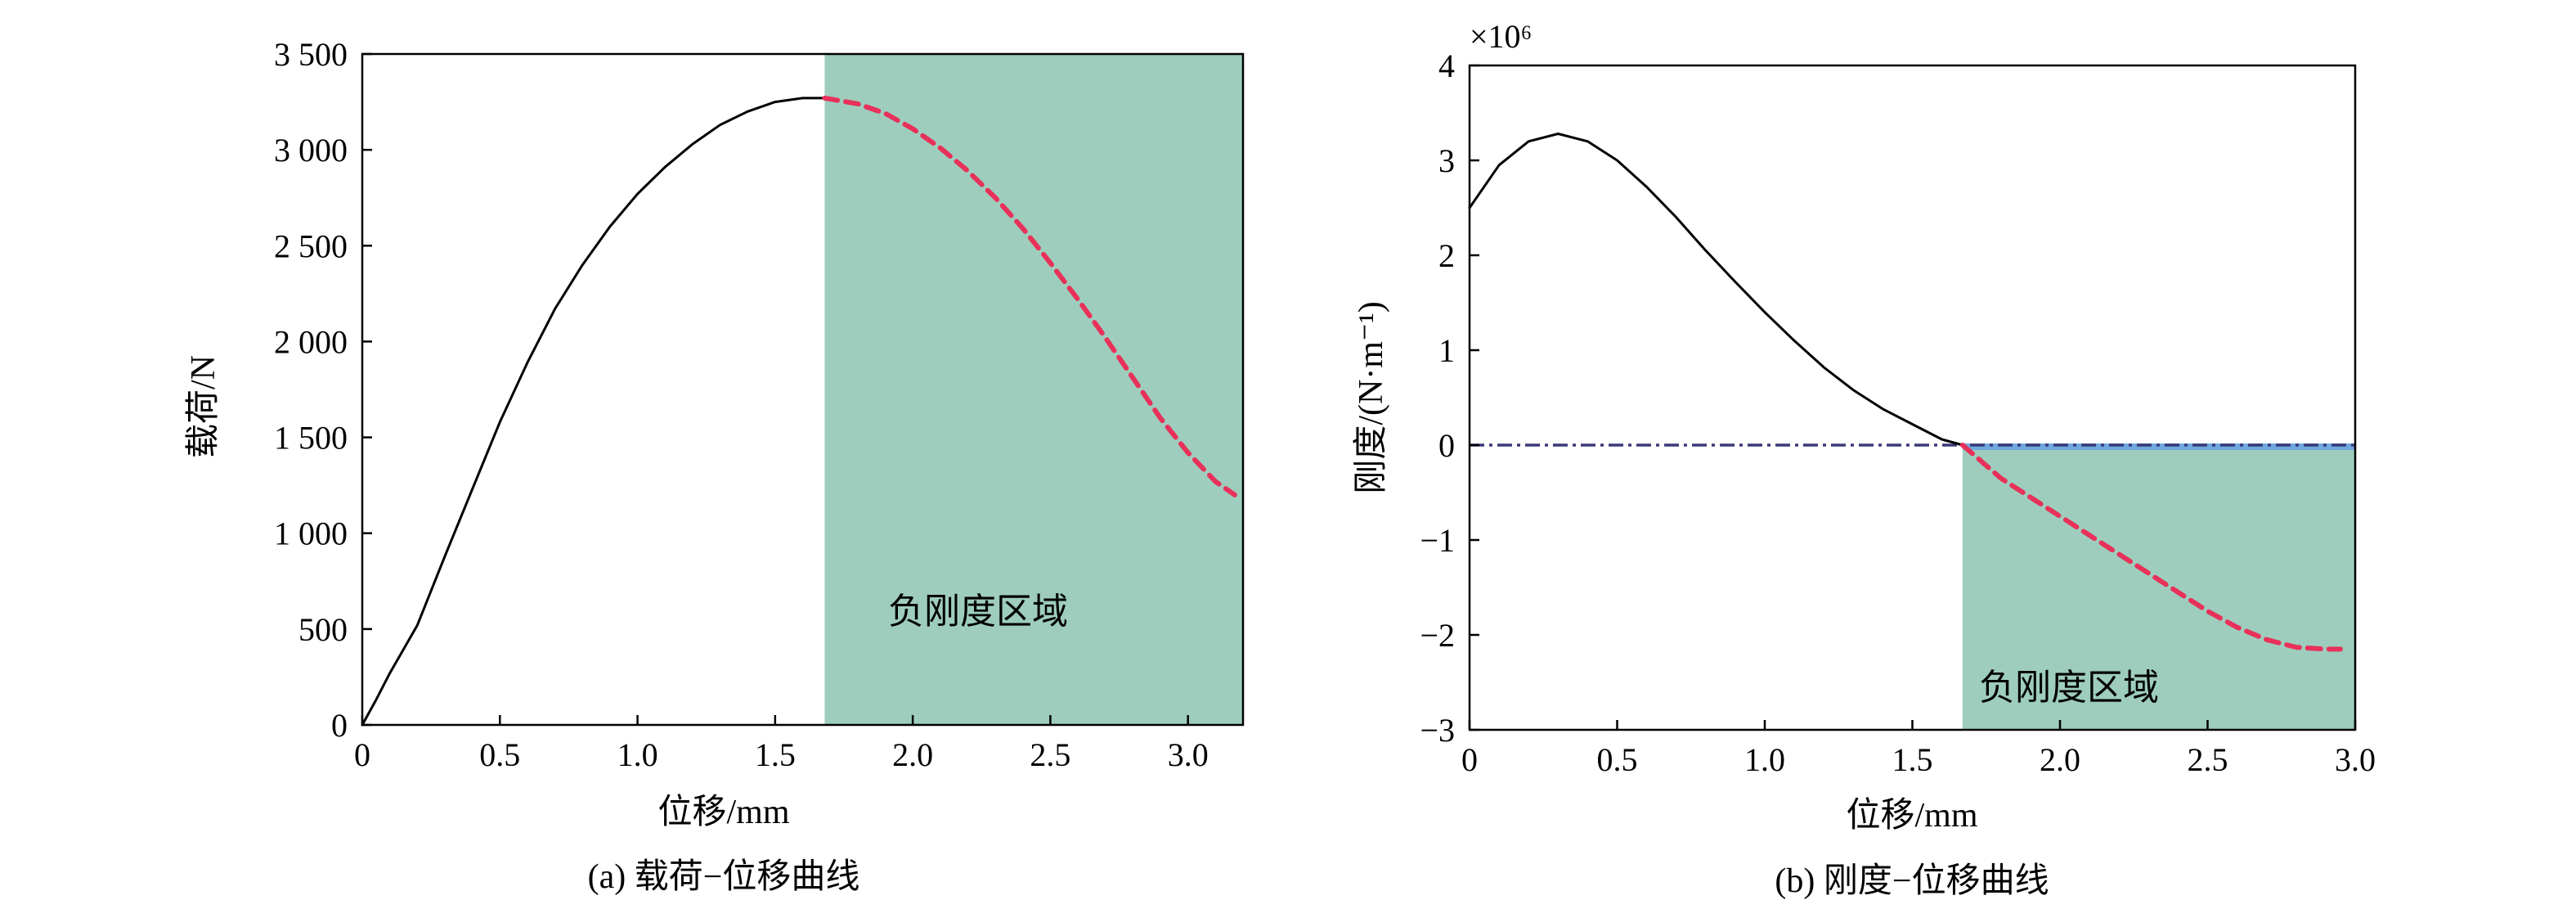 The width and height of the screenshot is (2576, 918). I want to click on y-axis-label-a: 载荷/N, so click(203, 407).